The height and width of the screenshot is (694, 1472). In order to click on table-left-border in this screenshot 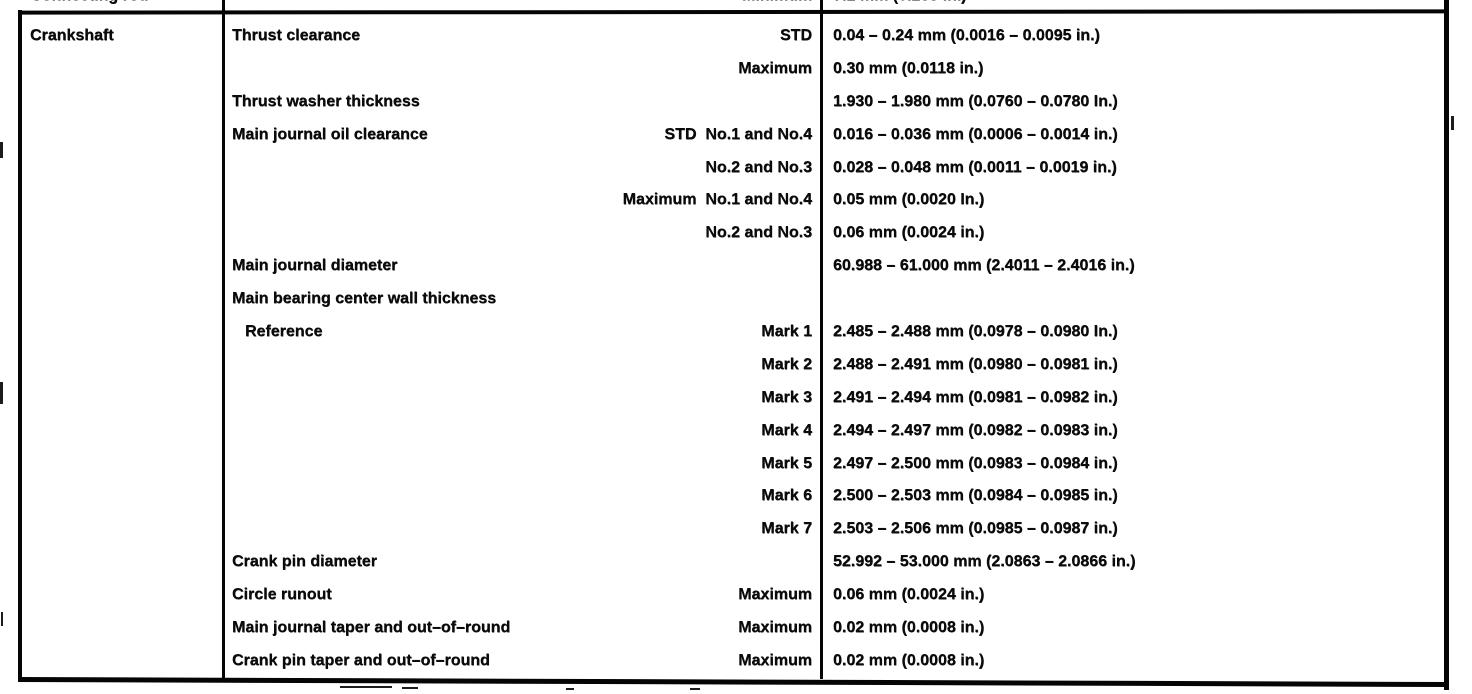, I will do `click(20, 345)`.